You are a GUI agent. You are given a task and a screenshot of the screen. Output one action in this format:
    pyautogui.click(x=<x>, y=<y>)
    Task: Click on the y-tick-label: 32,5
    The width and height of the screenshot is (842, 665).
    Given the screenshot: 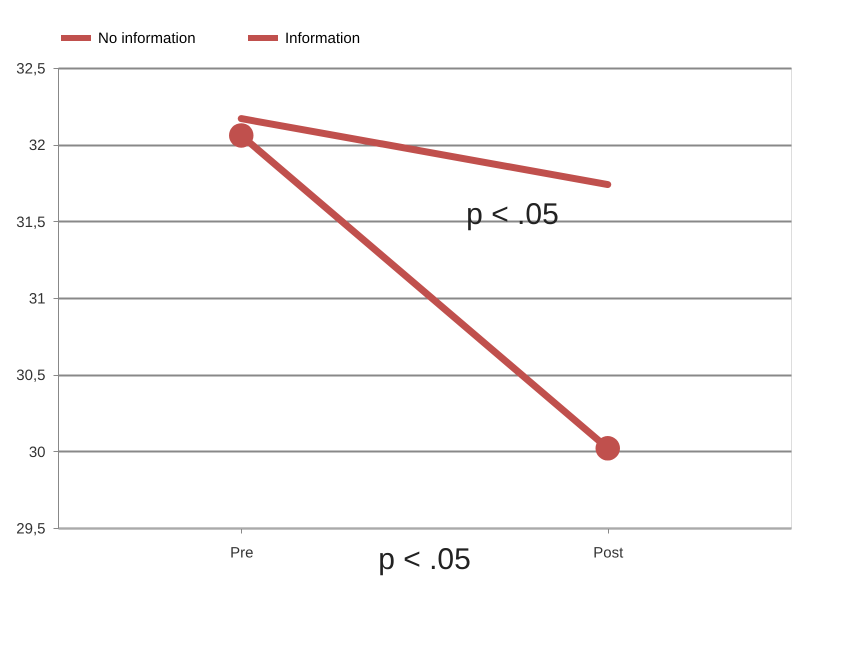 What is the action you would take?
    pyautogui.click(x=31, y=69)
    